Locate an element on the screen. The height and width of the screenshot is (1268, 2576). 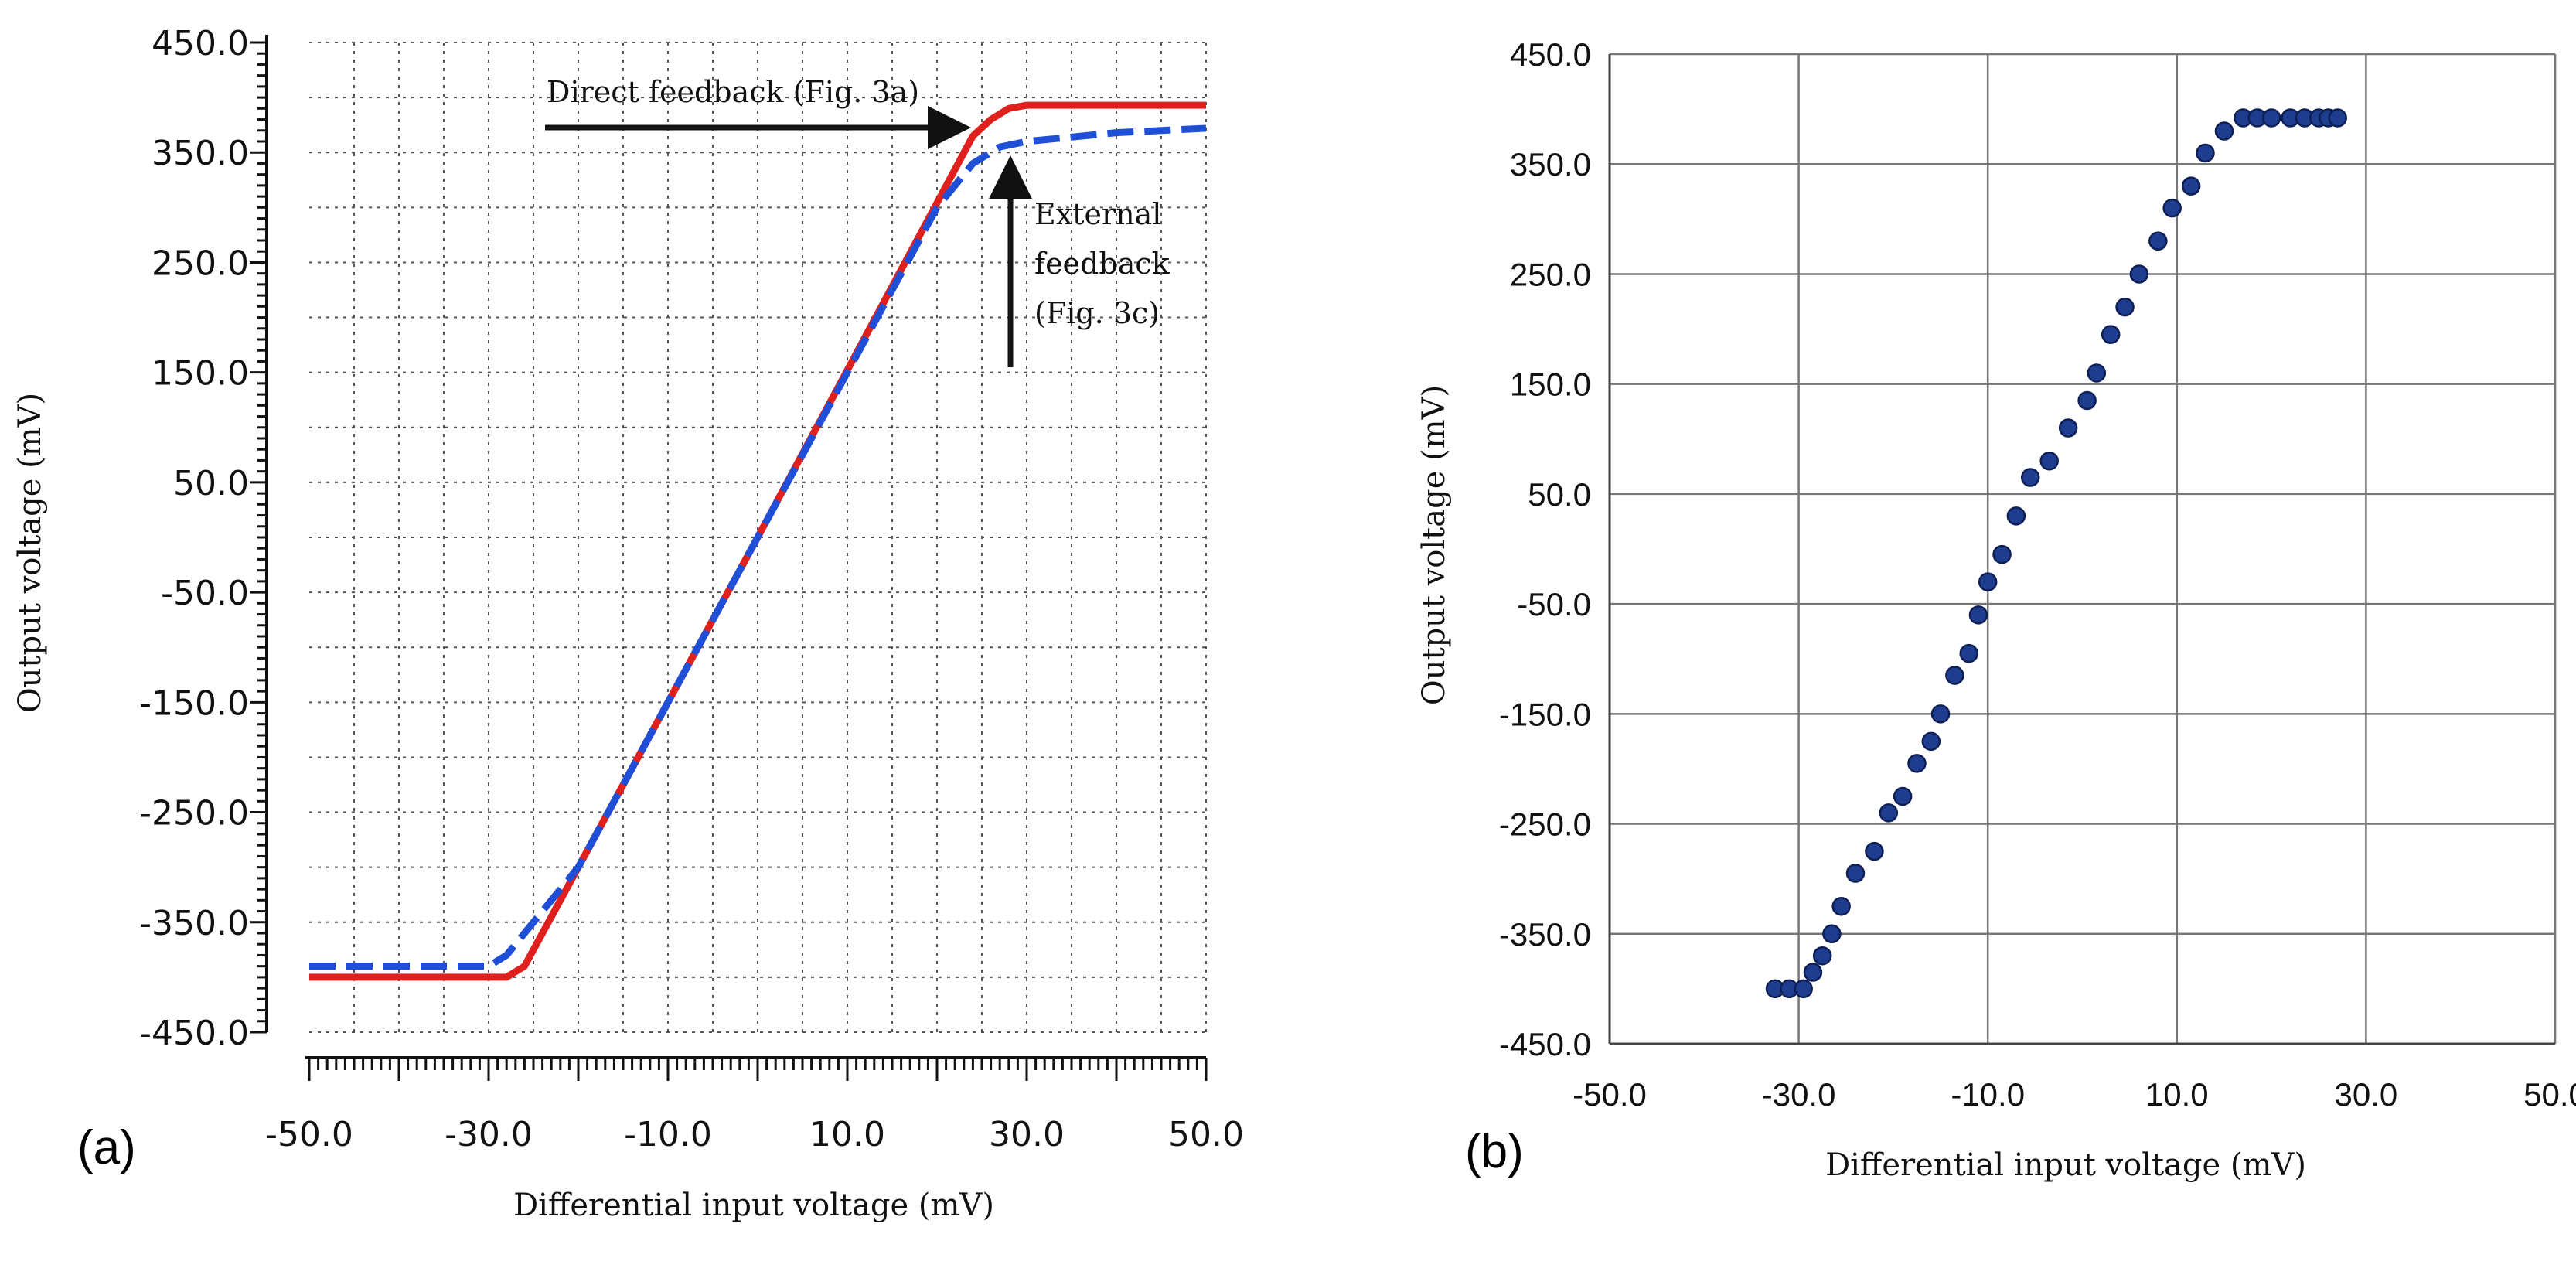
chart-a-x-tick-labels: -50.0 -30.0 -10.0 10.0 30.0 50.0 is located at coordinates (754, 1134).